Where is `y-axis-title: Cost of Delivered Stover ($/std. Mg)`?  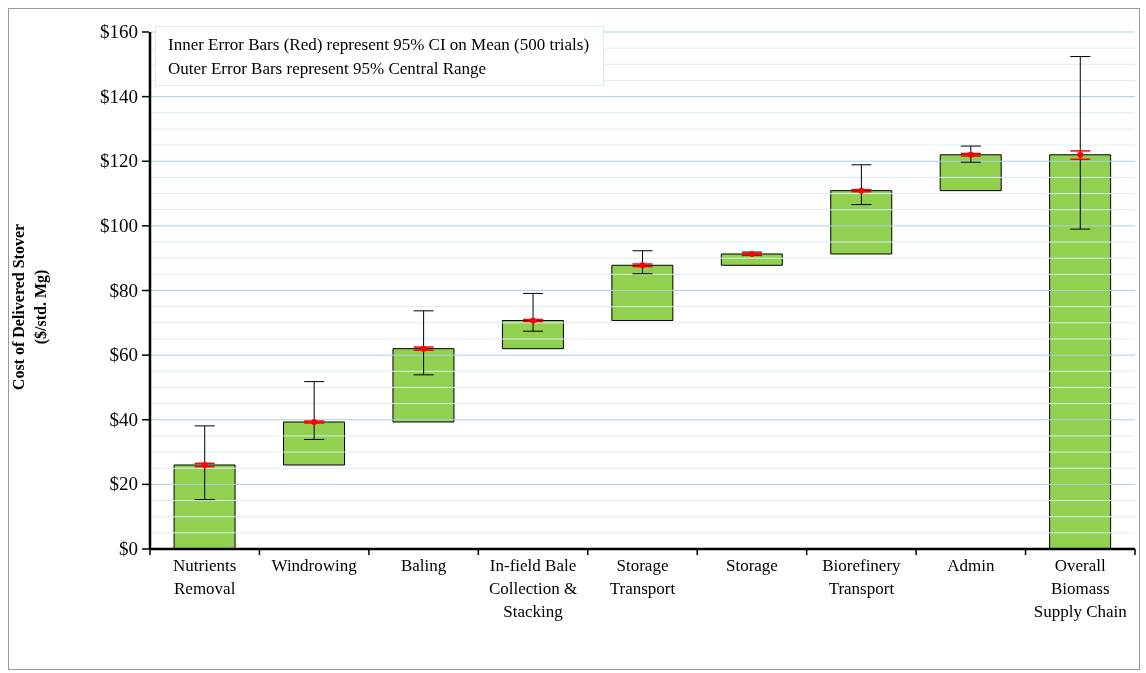 y-axis-title: Cost of Delivered Stover ($/std. Mg) is located at coordinates (30, 307).